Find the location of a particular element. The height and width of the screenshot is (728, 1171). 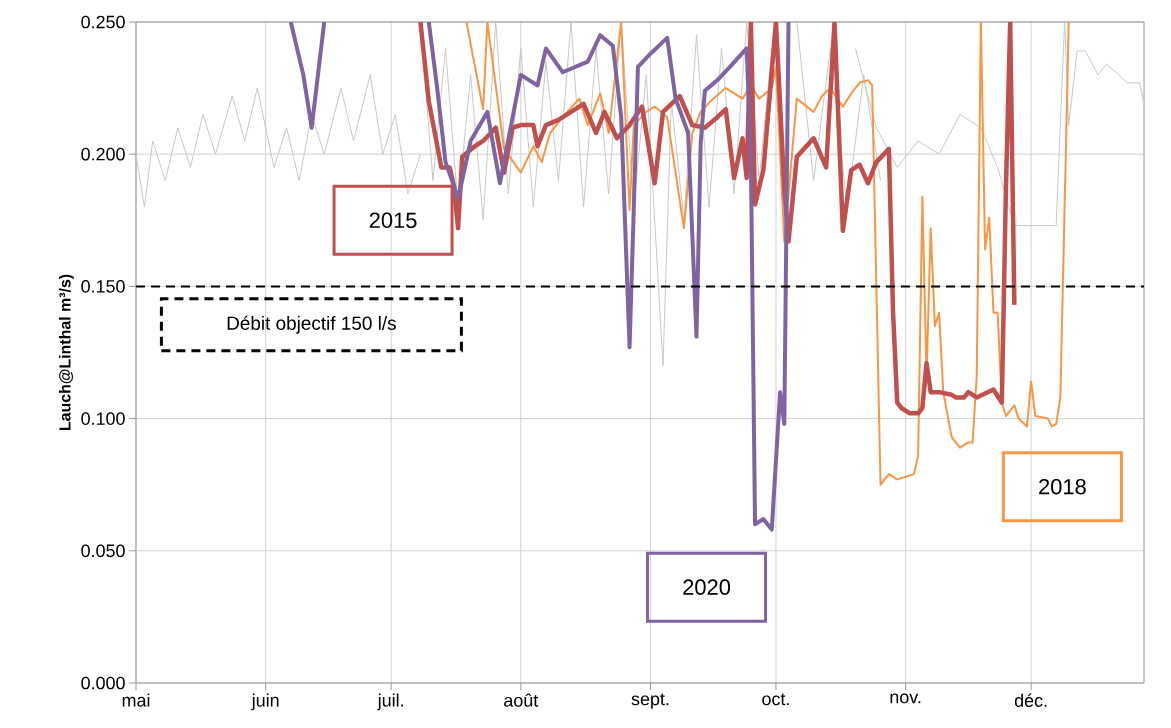

x-tick-label: juin is located at coordinates (265, 702).